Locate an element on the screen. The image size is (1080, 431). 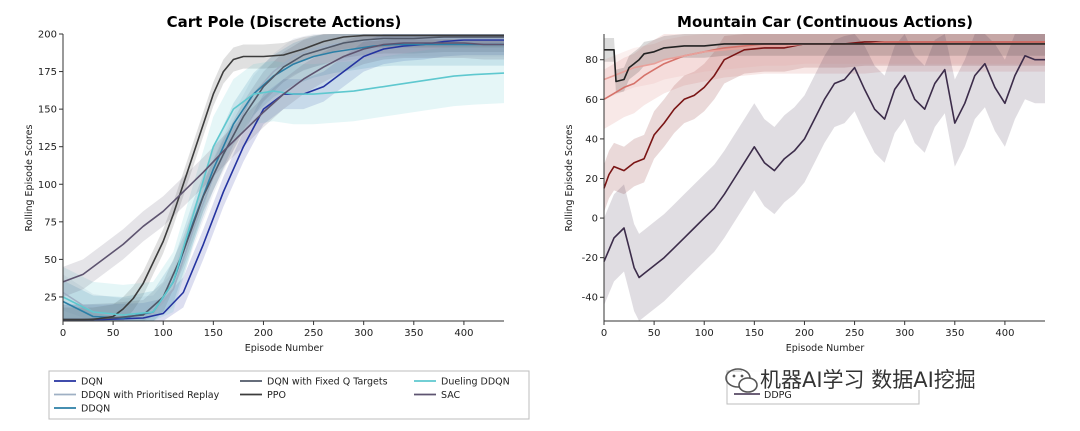
y-tick-label: 150 is located at coordinates (47, 110).